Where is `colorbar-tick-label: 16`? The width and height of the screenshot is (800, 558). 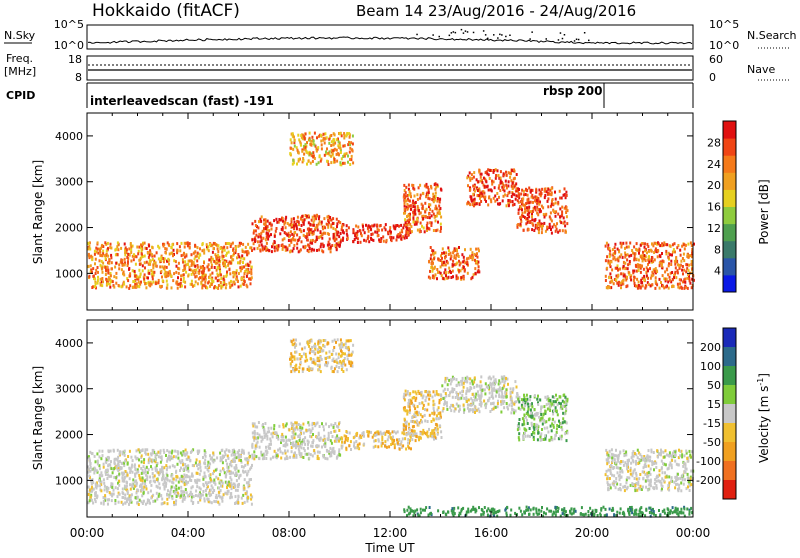
colorbar-tick-label: 16 is located at coordinates (714, 207).